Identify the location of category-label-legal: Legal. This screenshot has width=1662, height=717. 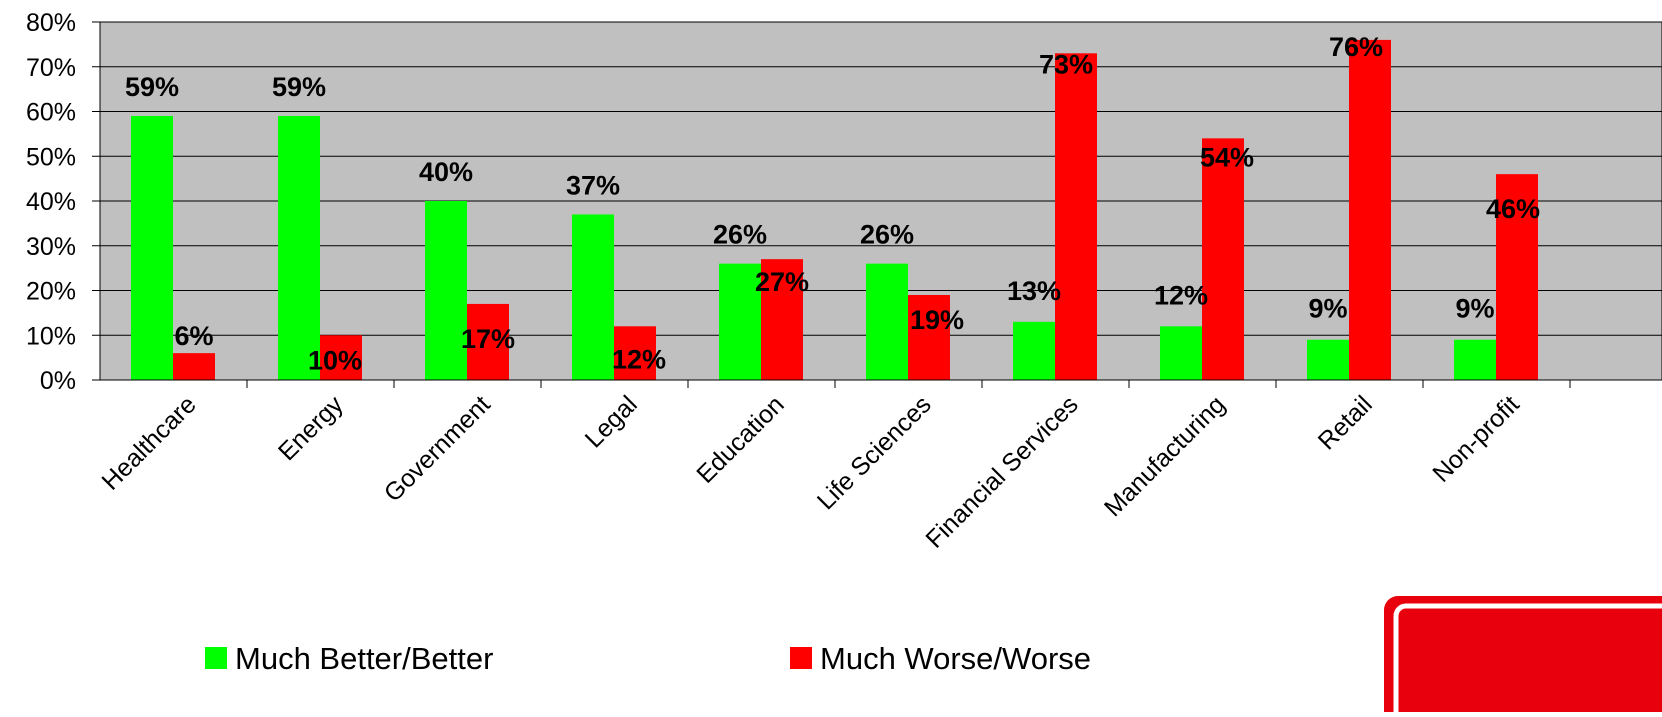
(611, 421).